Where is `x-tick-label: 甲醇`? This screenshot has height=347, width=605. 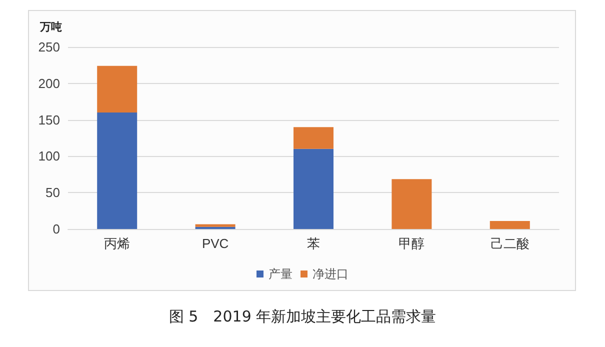 x-tick-label: 甲醇 is located at coordinates (411, 243).